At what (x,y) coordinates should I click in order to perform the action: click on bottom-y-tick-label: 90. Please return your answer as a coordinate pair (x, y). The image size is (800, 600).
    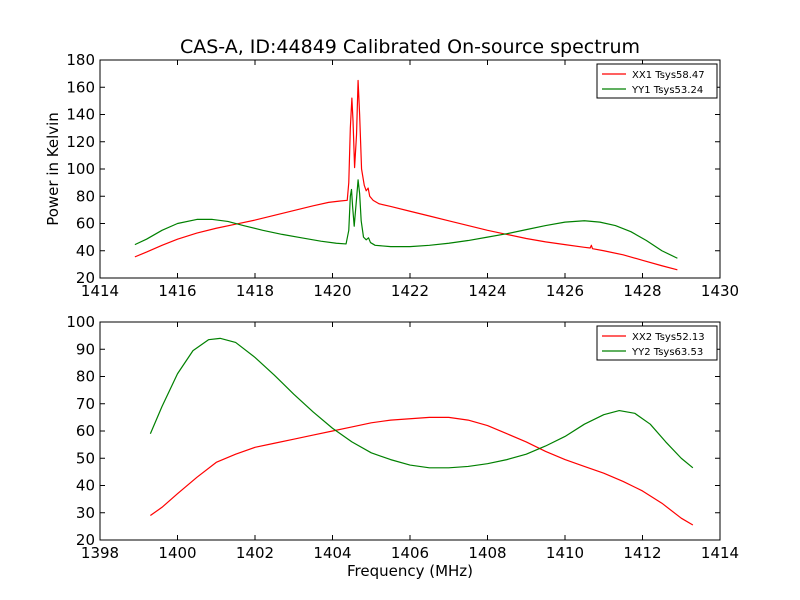
    Looking at the image, I should click on (85, 349).